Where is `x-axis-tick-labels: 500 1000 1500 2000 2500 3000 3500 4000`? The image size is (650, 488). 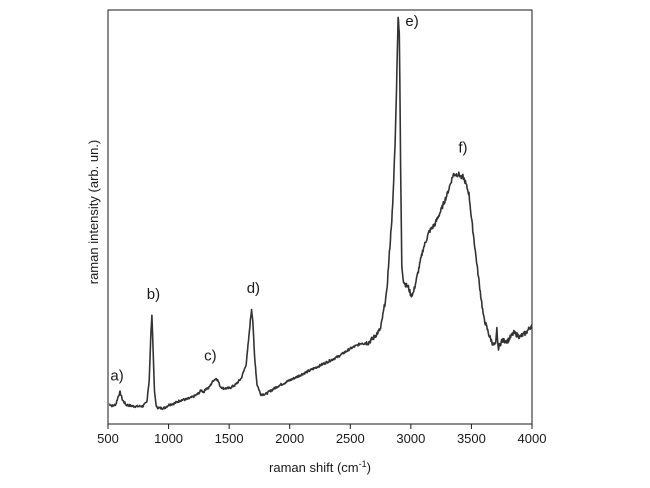
x-axis-tick-labels: 500 1000 1500 2000 2500 3000 3500 4000 is located at coordinates (321, 438).